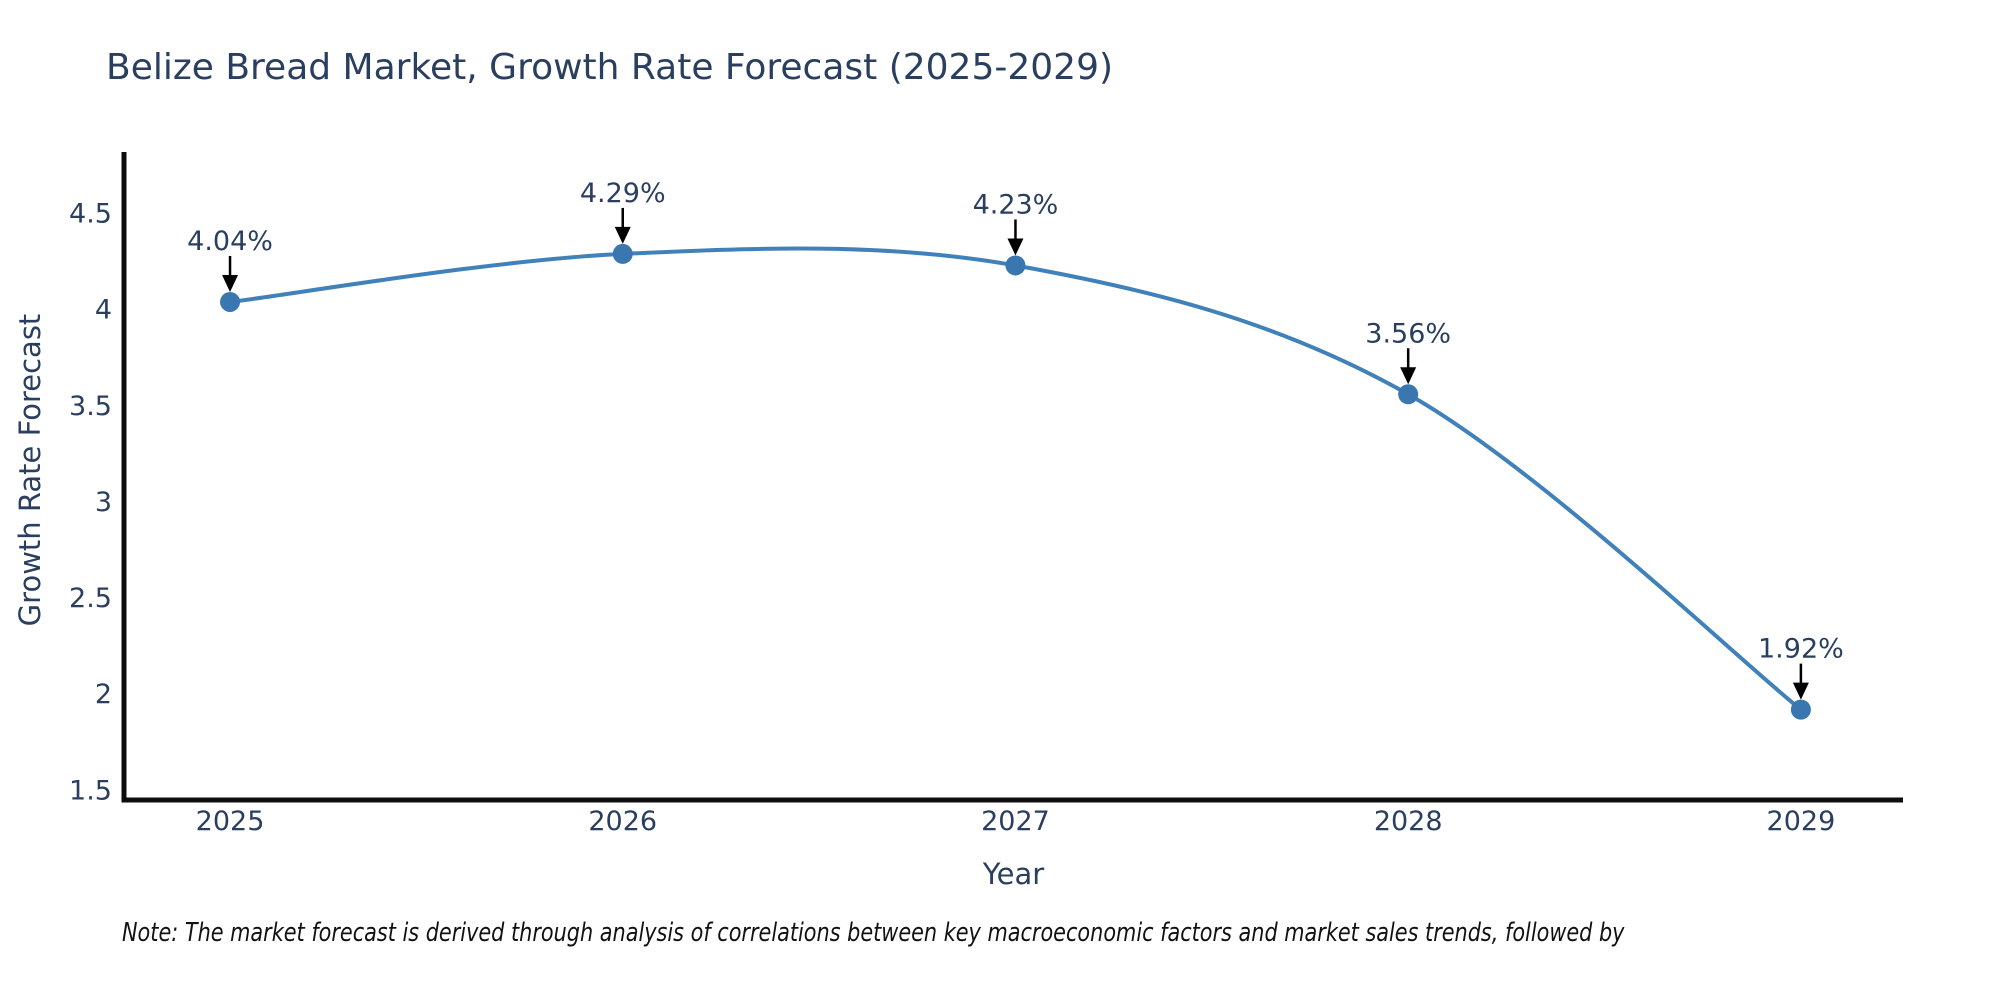 The image size is (2000, 1000). I want to click on x-tick-label: 2025, so click(230, 821).